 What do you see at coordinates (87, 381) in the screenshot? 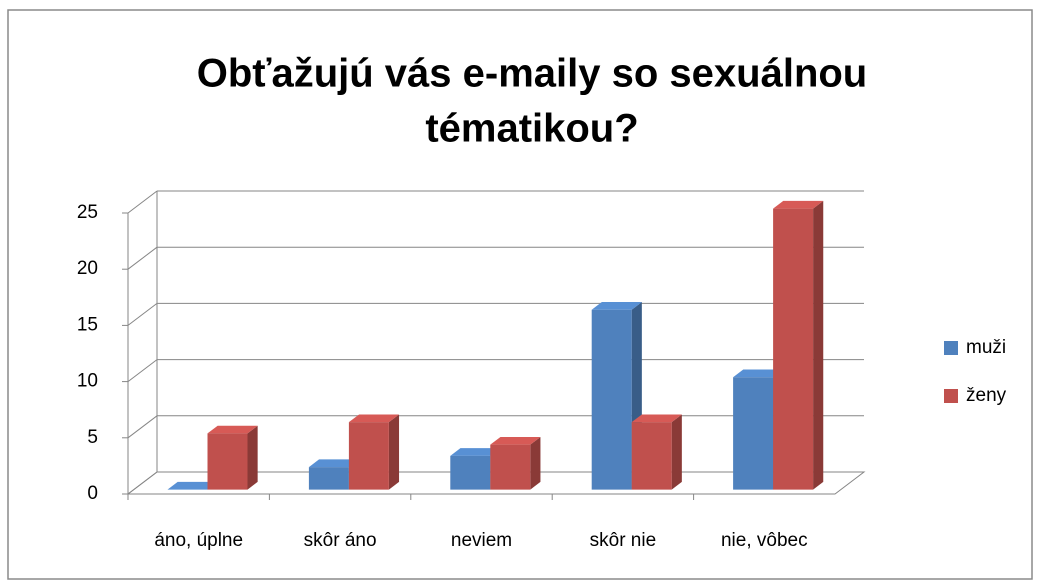
I see `y-tick-label: 10` at bounding box center [87, 381].